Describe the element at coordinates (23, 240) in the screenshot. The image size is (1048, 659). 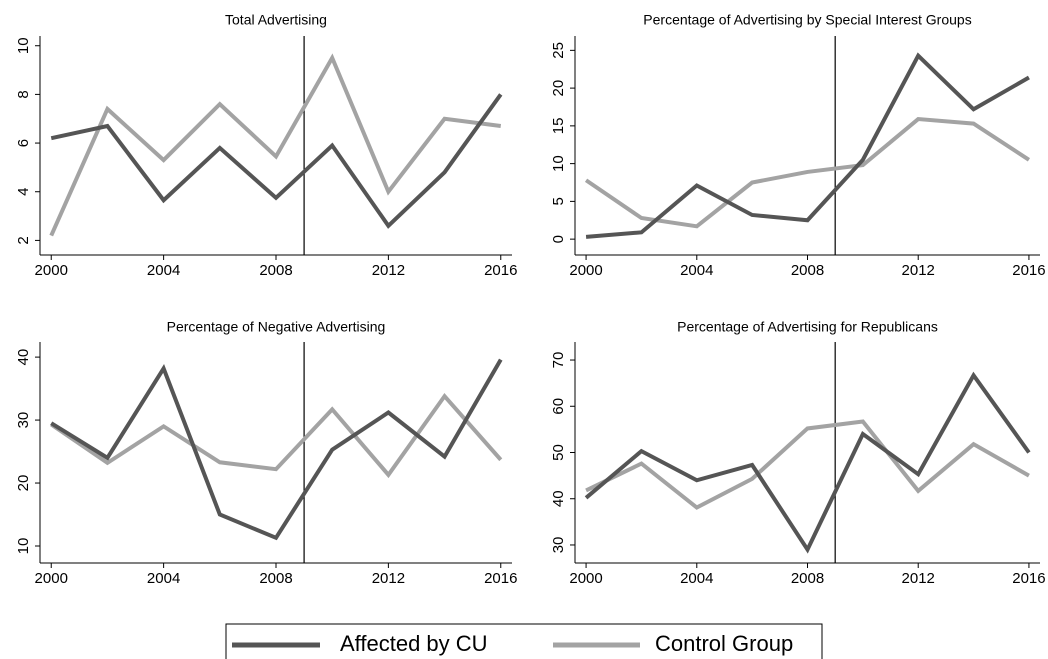
I see `y-tick-label: 2` at that location.